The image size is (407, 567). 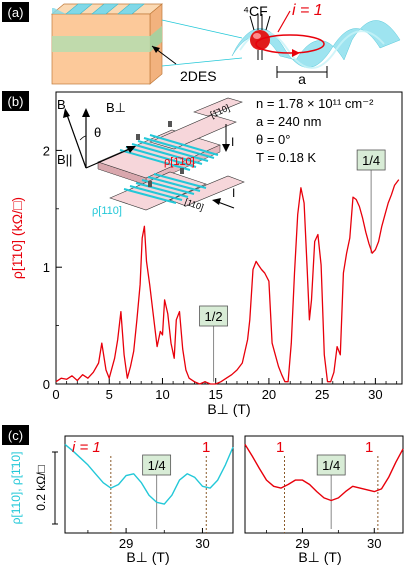 What do you see at coordinates (228, 409) in the screenshot?
I see `plot-b-xlabel: B⊥ (T)` at bounding box center [228, 409].